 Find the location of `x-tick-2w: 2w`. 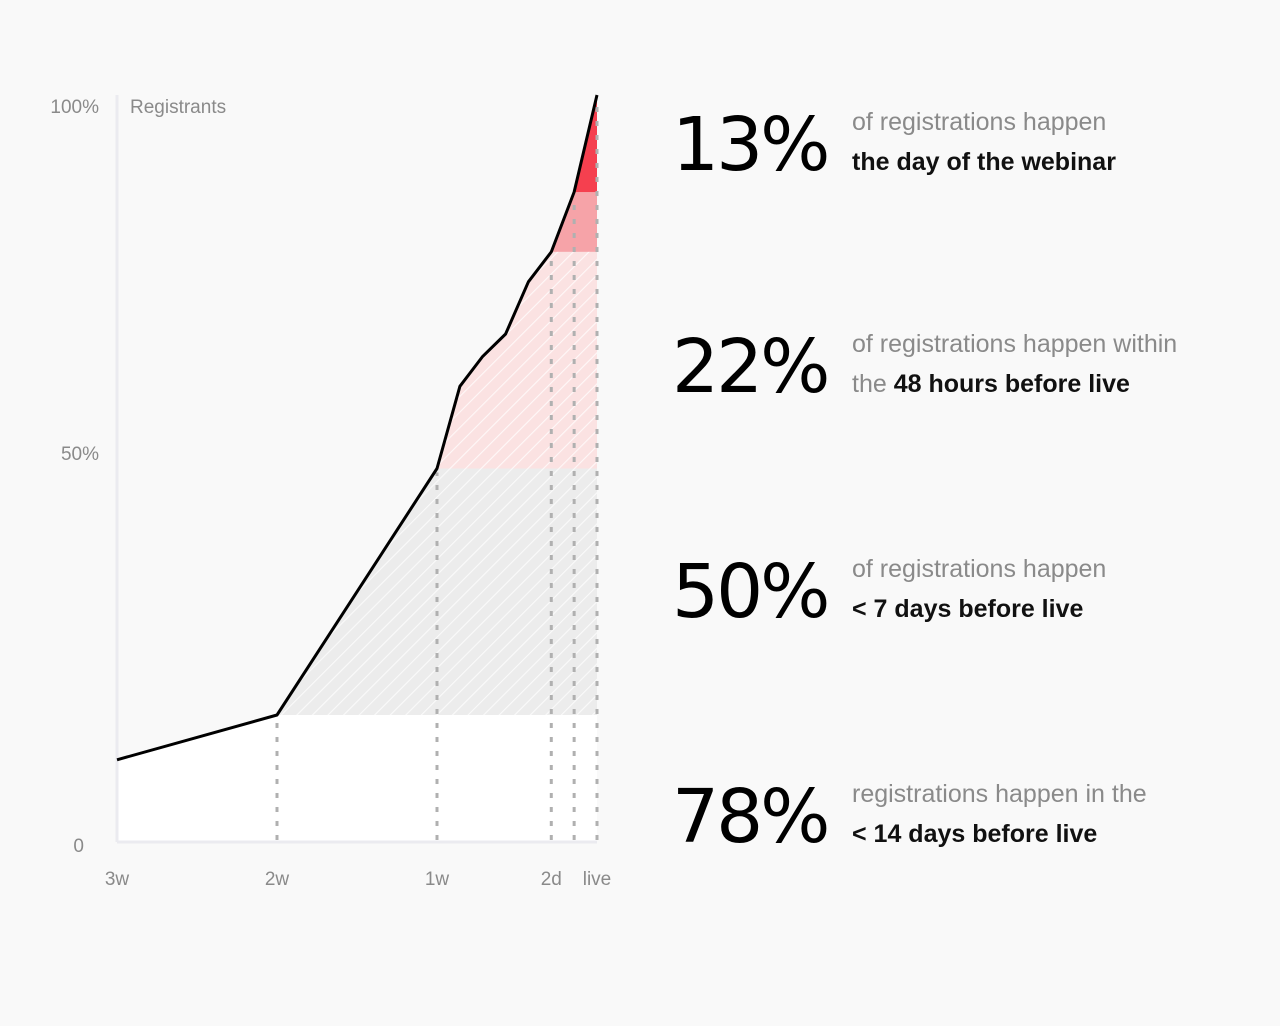

x-tick-2w: 2w is located at coordinates (277, 879).